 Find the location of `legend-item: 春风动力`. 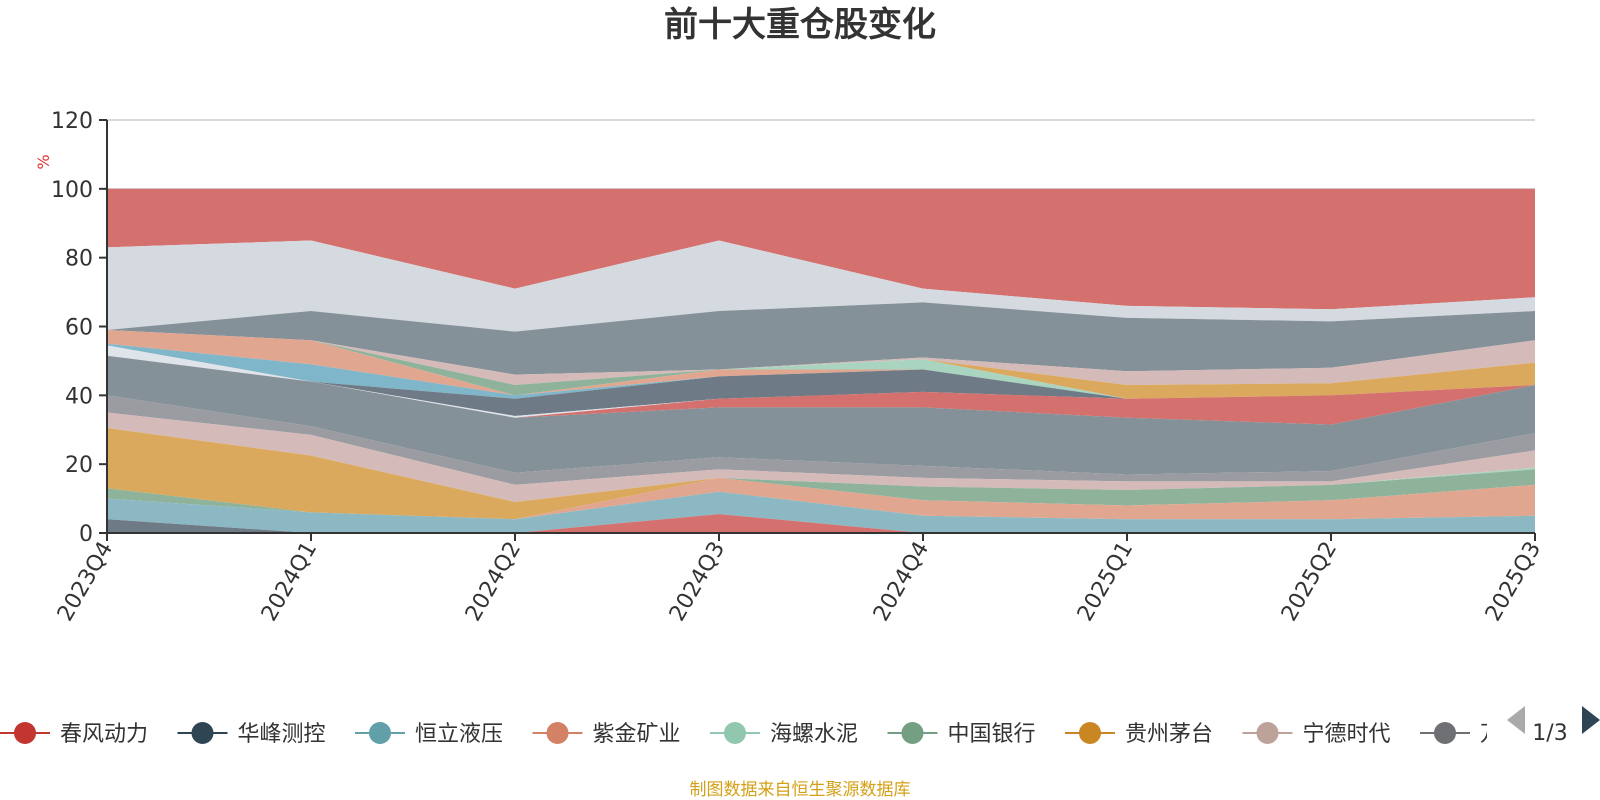

legend-item: 春风动力 is located at coordinates (74, 734).